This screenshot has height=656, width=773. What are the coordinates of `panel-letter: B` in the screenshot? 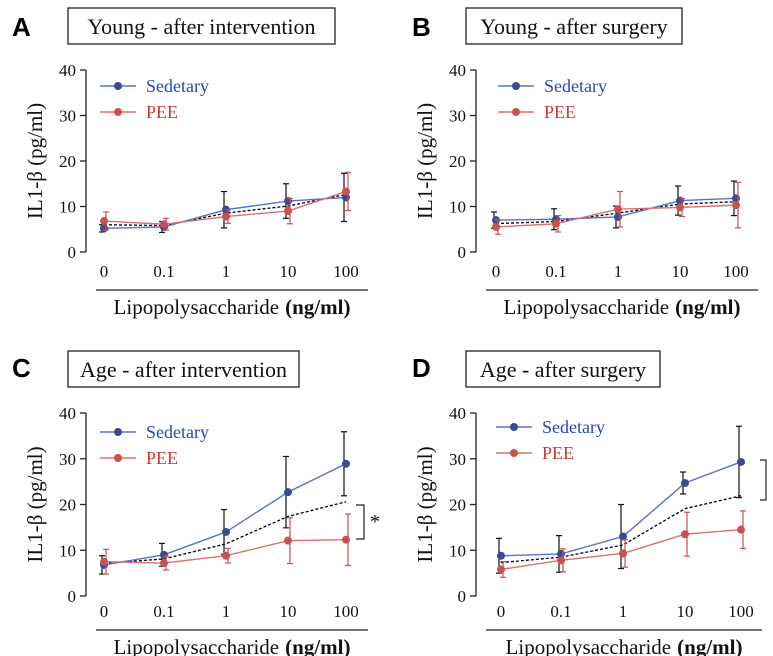 It's located at (421, 27).